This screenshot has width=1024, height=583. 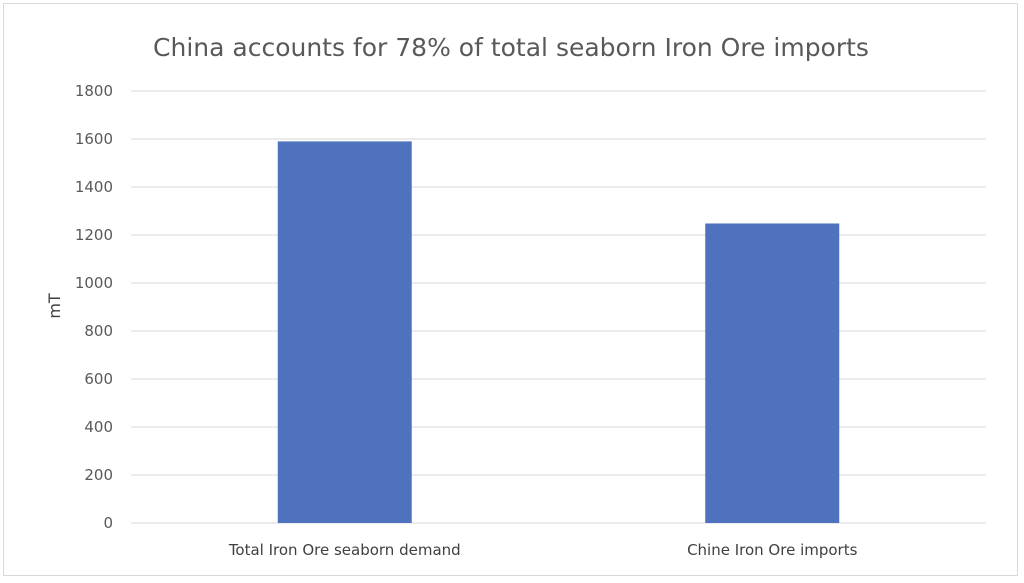 What do you see at coordinates (94, 235) in the screenshot?
I see `y-tick-label: 1200` at bounding box center [94, 235].